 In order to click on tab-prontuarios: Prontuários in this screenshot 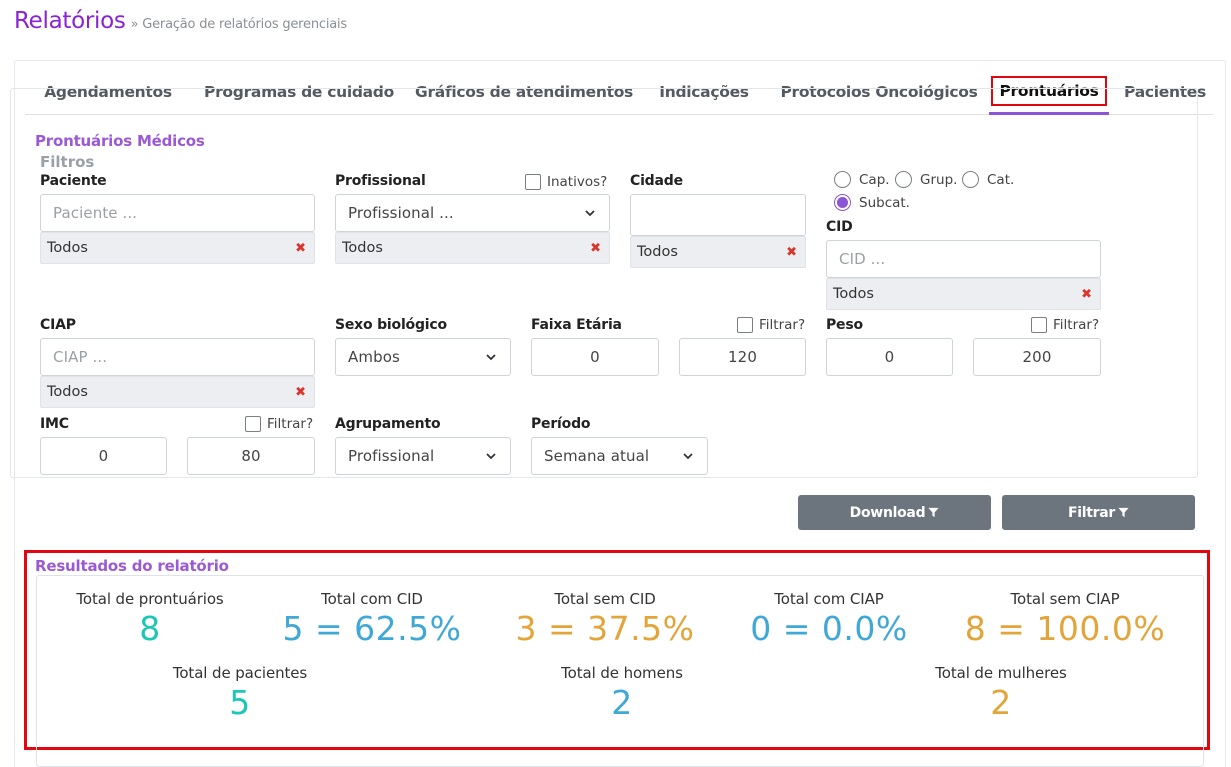, I will do `click(1049, 92)`.